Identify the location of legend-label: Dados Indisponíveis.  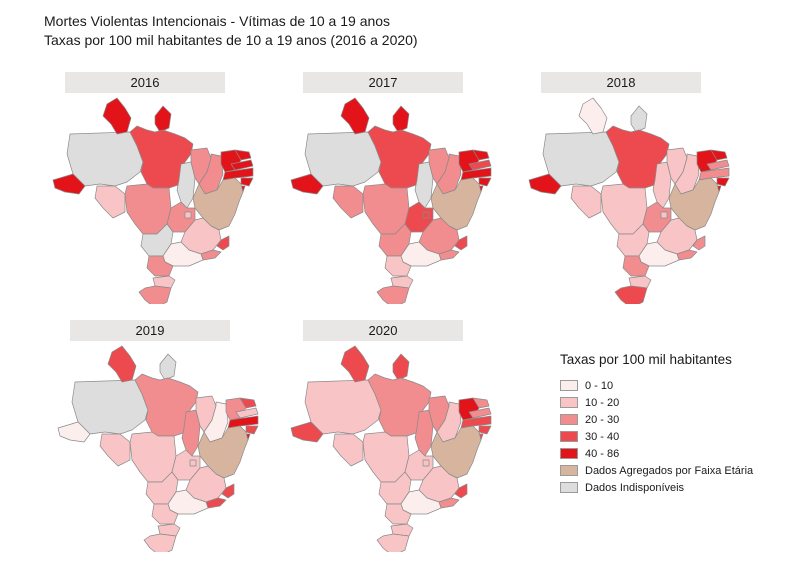
(635, 487).